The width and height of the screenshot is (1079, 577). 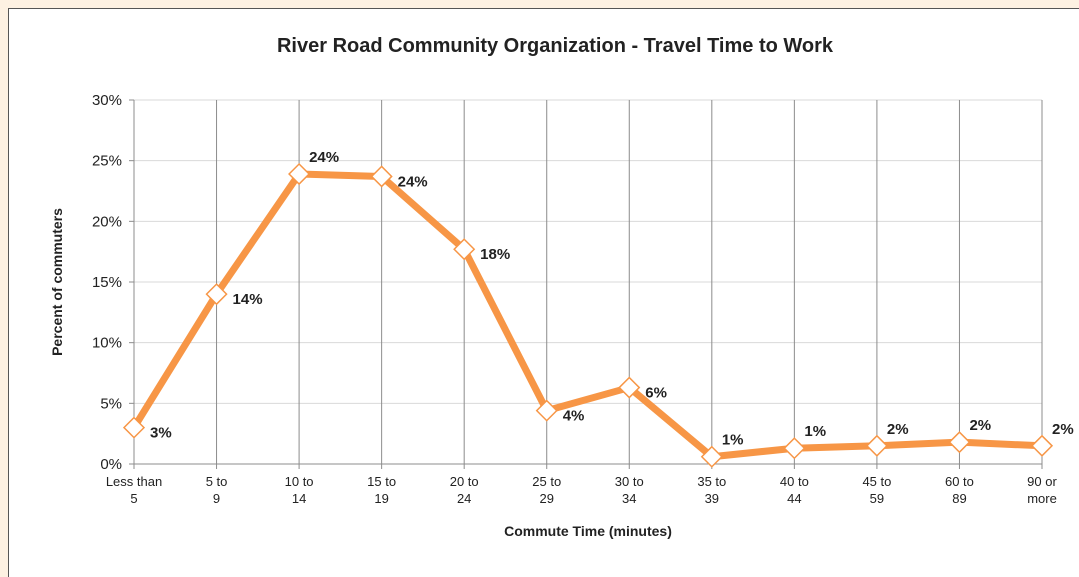 I want to click on y-tick-label: 30%, so click(x=107, y=100).